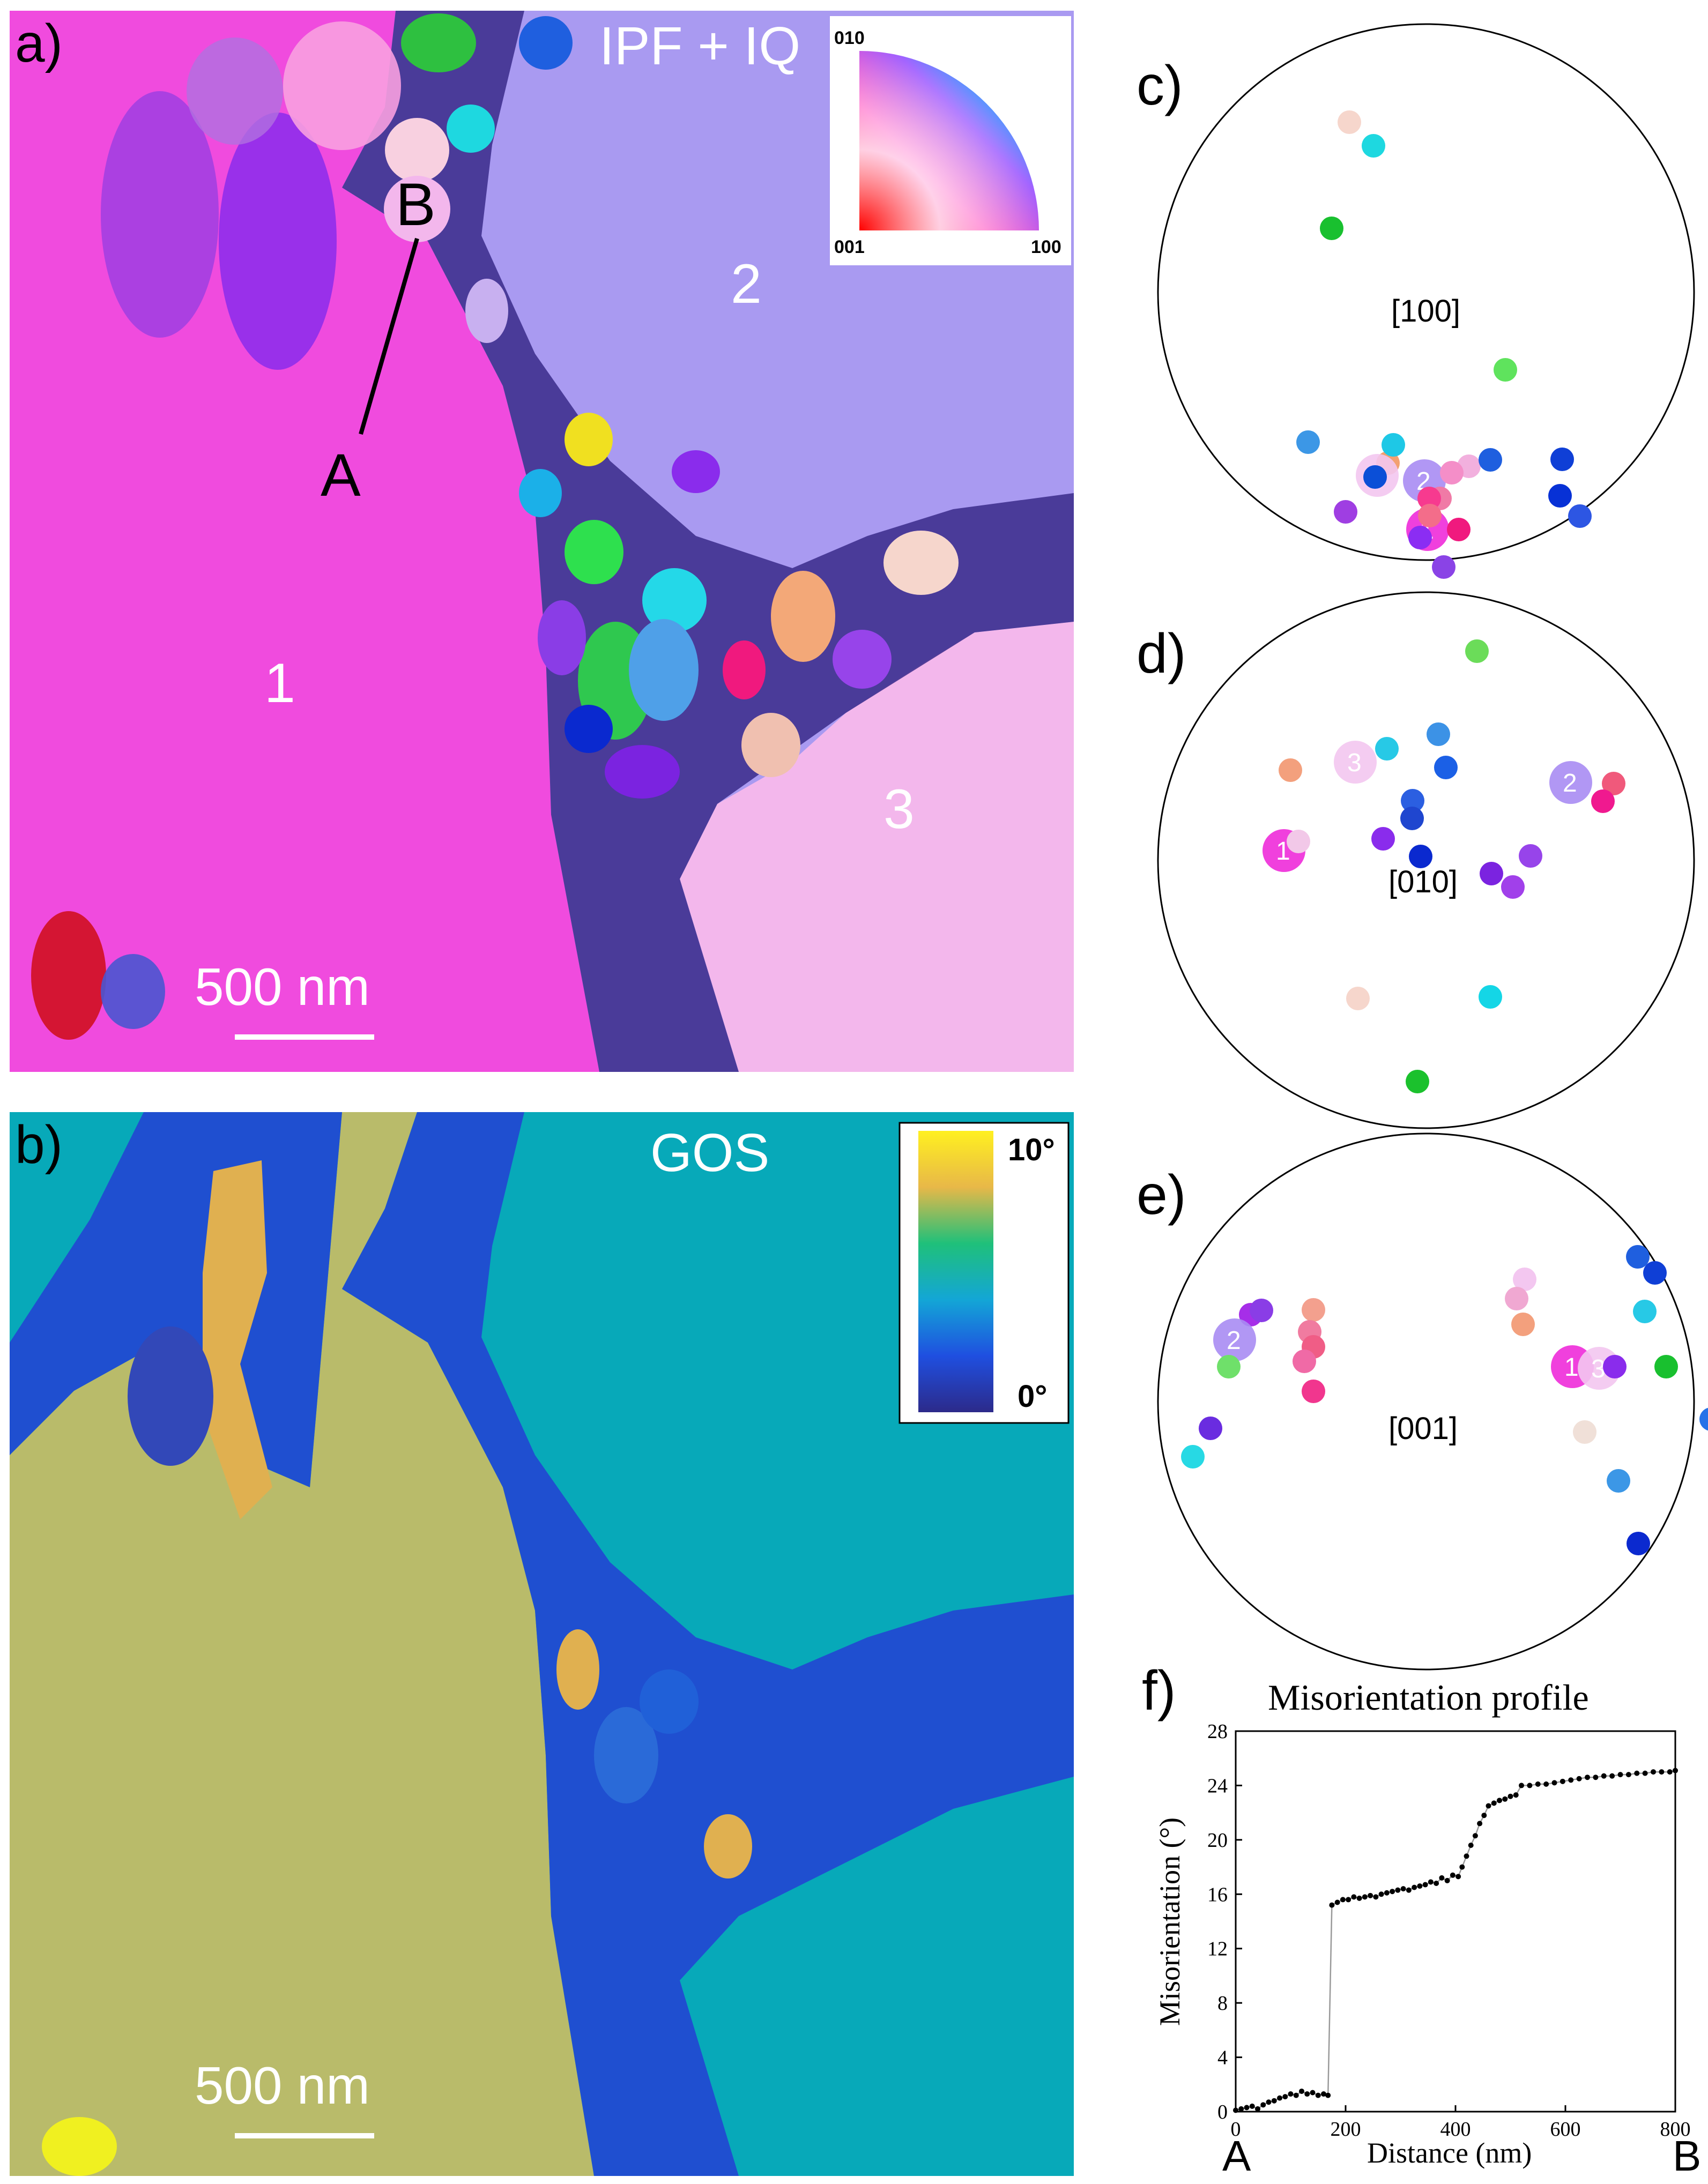 The image size is (1708, 2184). I want to click on x-tick-label: 200, so click(1346, 2129).